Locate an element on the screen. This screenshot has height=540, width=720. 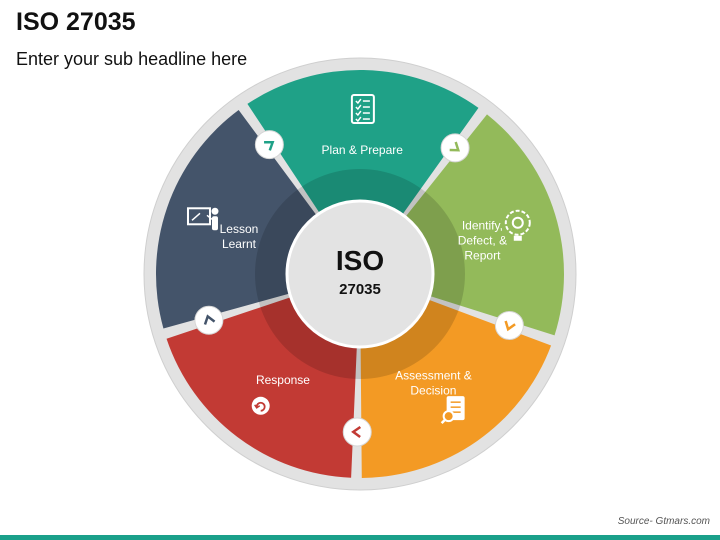
teacher-board-icon is located at coordinates (202, 219).